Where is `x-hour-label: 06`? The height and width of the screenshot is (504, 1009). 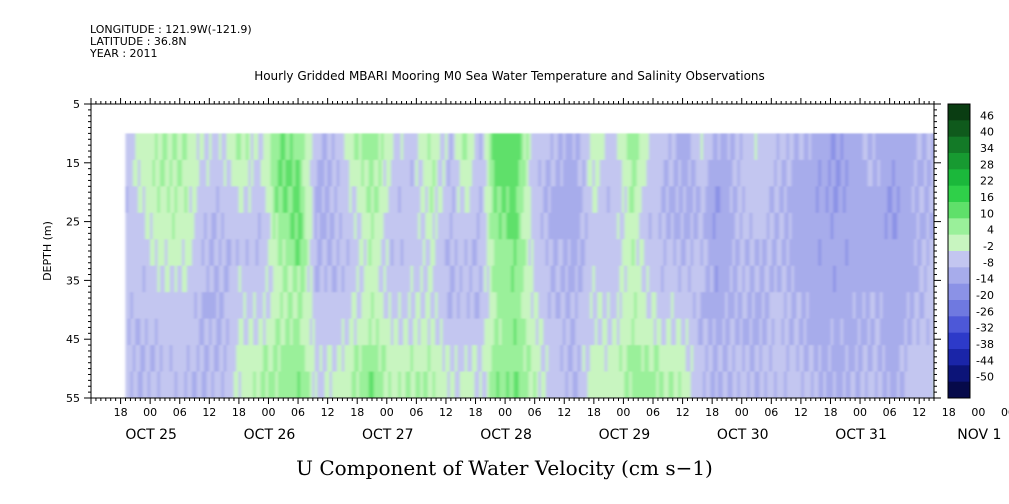
x-hour-label: 06 is located at coordinates (416, 412).